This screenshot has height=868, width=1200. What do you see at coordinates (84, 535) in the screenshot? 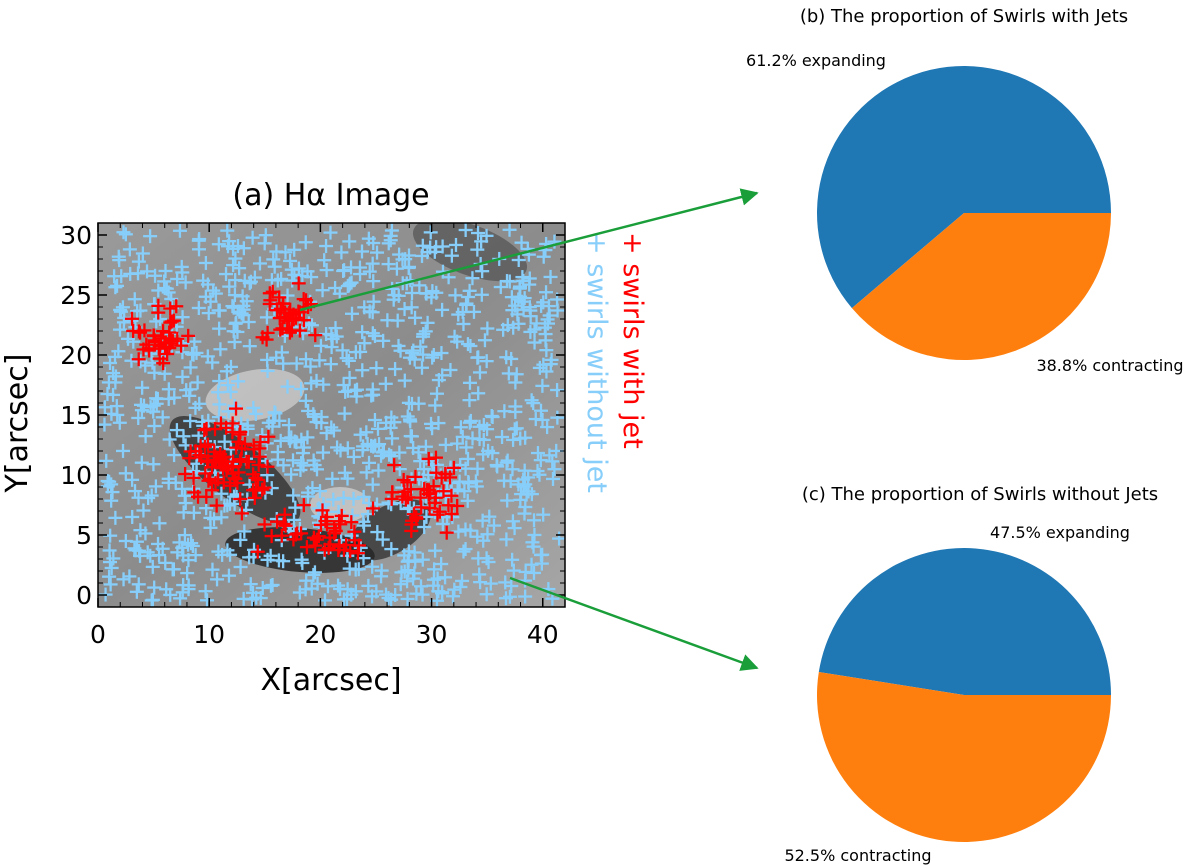
I see `y-tick-label: 5` at bounding box center [84, 535].